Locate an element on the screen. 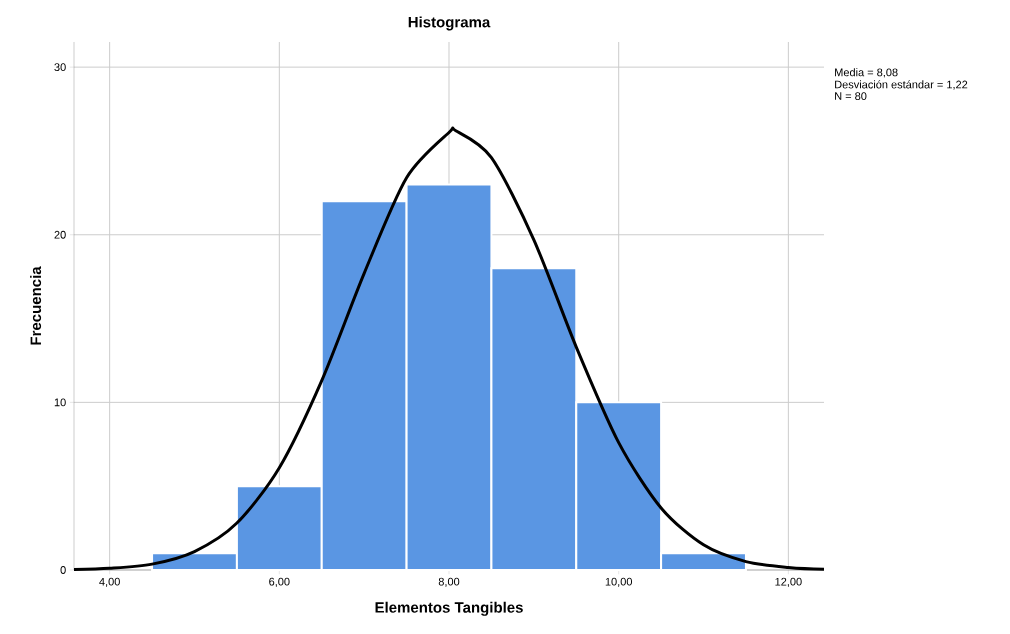 This screenshot has height=634, width=1010. x-tick-label: 10,00 is located at coordinates (619, 582).